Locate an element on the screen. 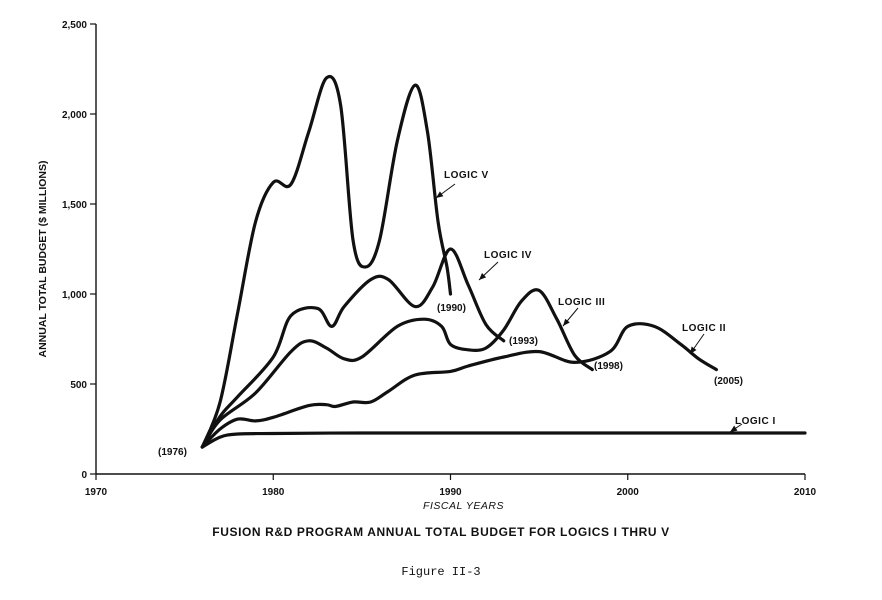 This screenshot has height=600, width=882. x-tick-label-1970: 1970 is located at coordinates (96, 492).